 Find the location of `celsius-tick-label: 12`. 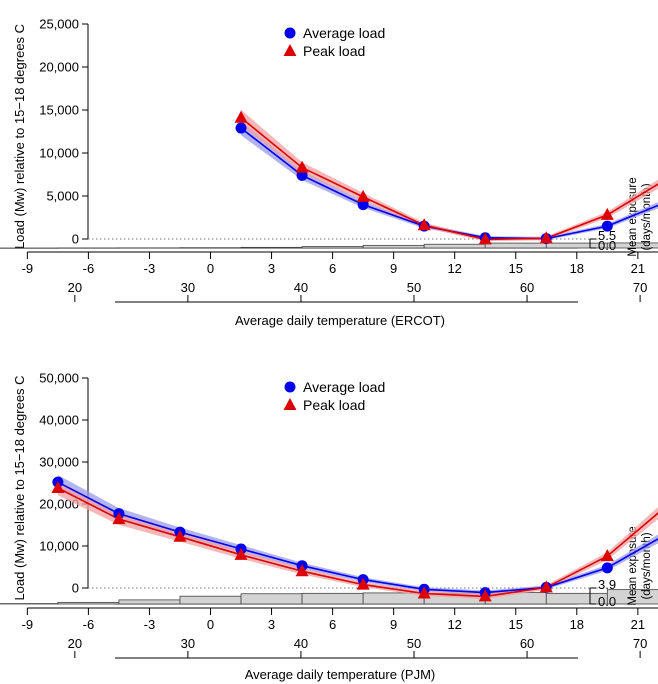

celsius-tick-label: 12 is located at coordinates (454, 624).